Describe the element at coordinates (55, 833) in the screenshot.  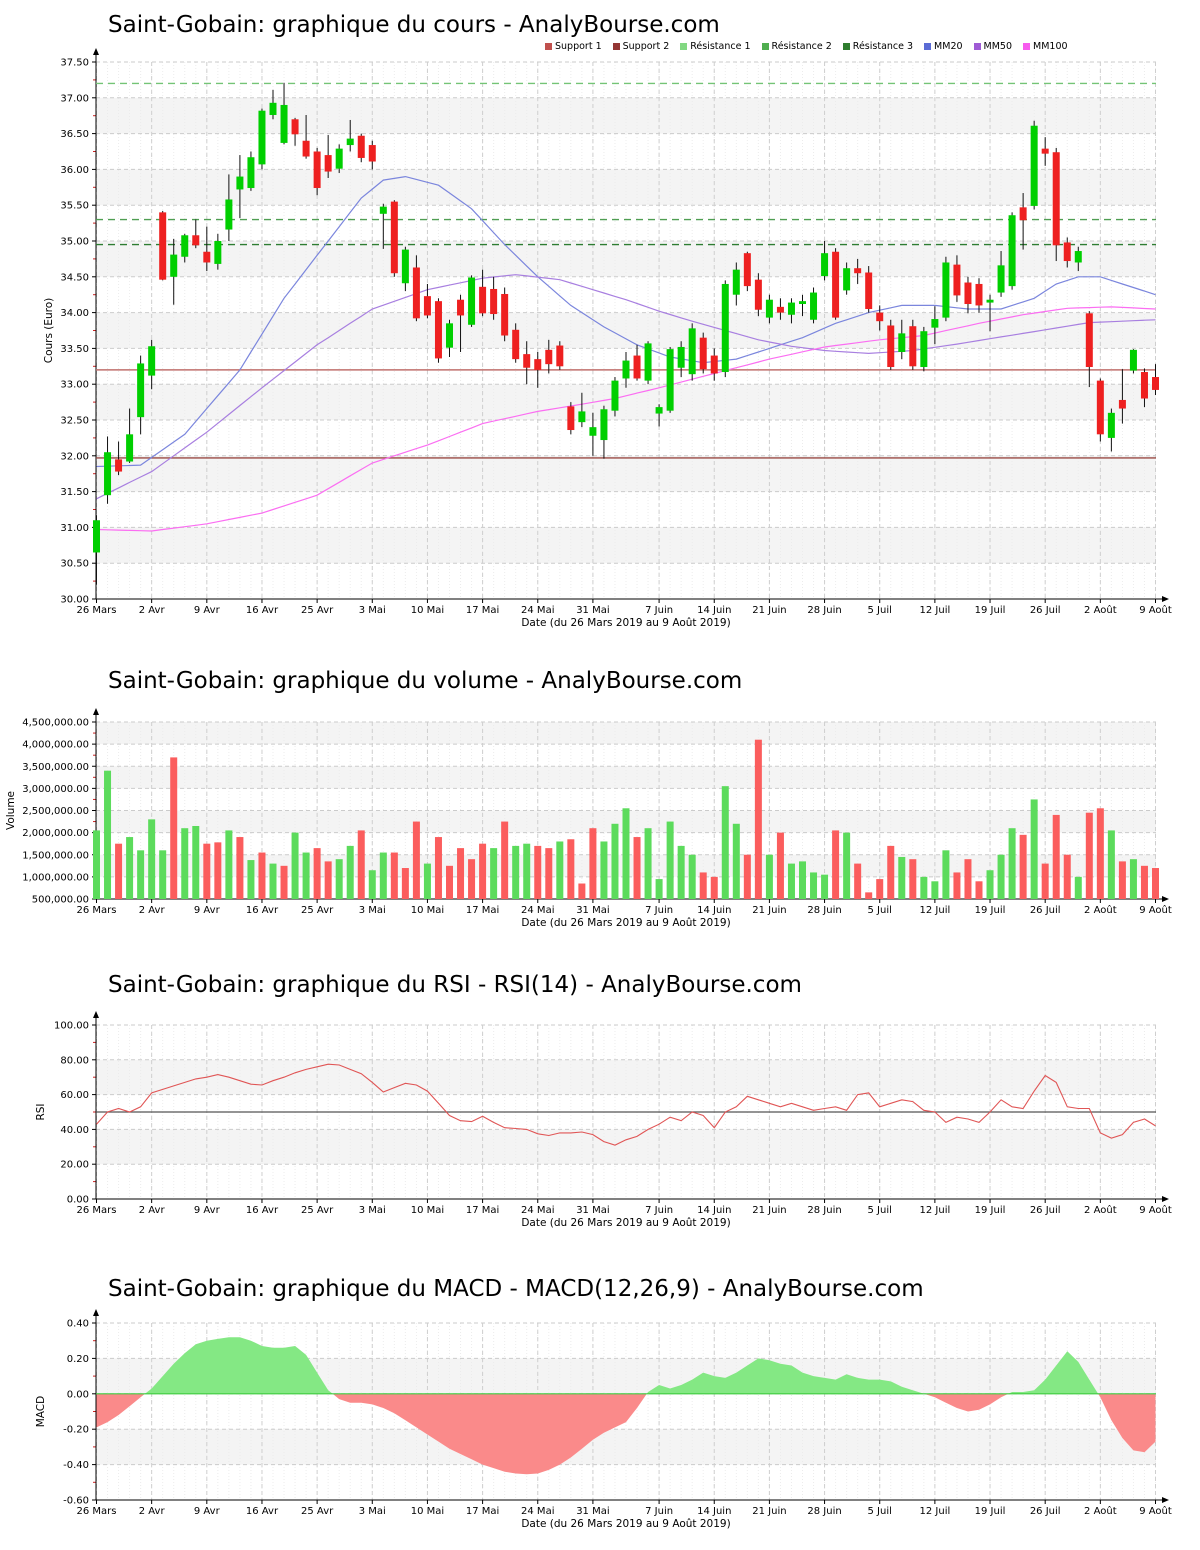
I see `svg-text: 2,000,000.00` at that location.